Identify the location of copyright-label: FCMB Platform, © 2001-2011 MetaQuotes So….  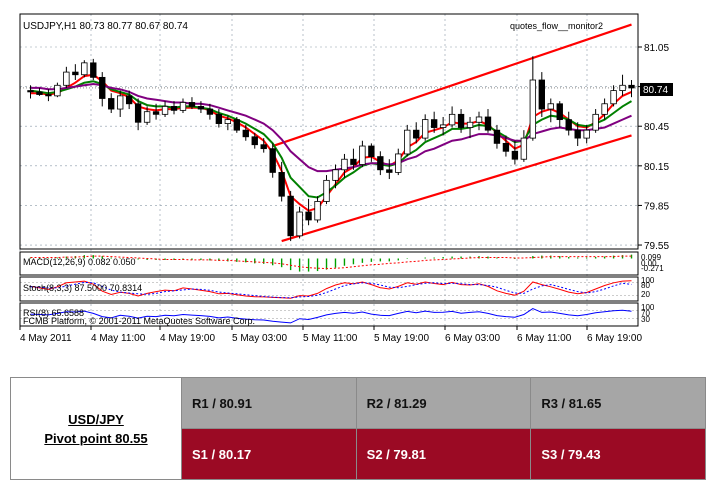
(139, 321).